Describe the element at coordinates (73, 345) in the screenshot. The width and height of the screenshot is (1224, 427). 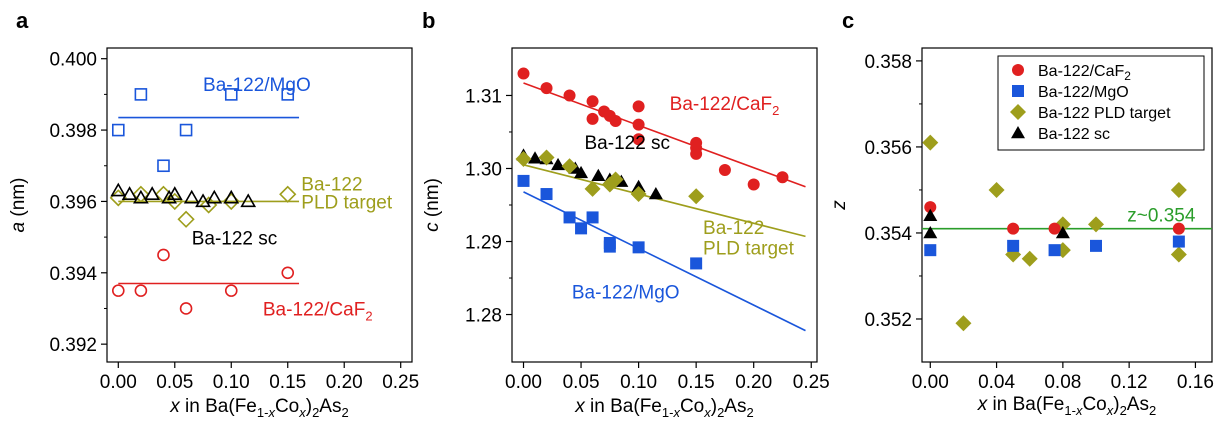
I see `y-tick-label: 0.392` at that location.